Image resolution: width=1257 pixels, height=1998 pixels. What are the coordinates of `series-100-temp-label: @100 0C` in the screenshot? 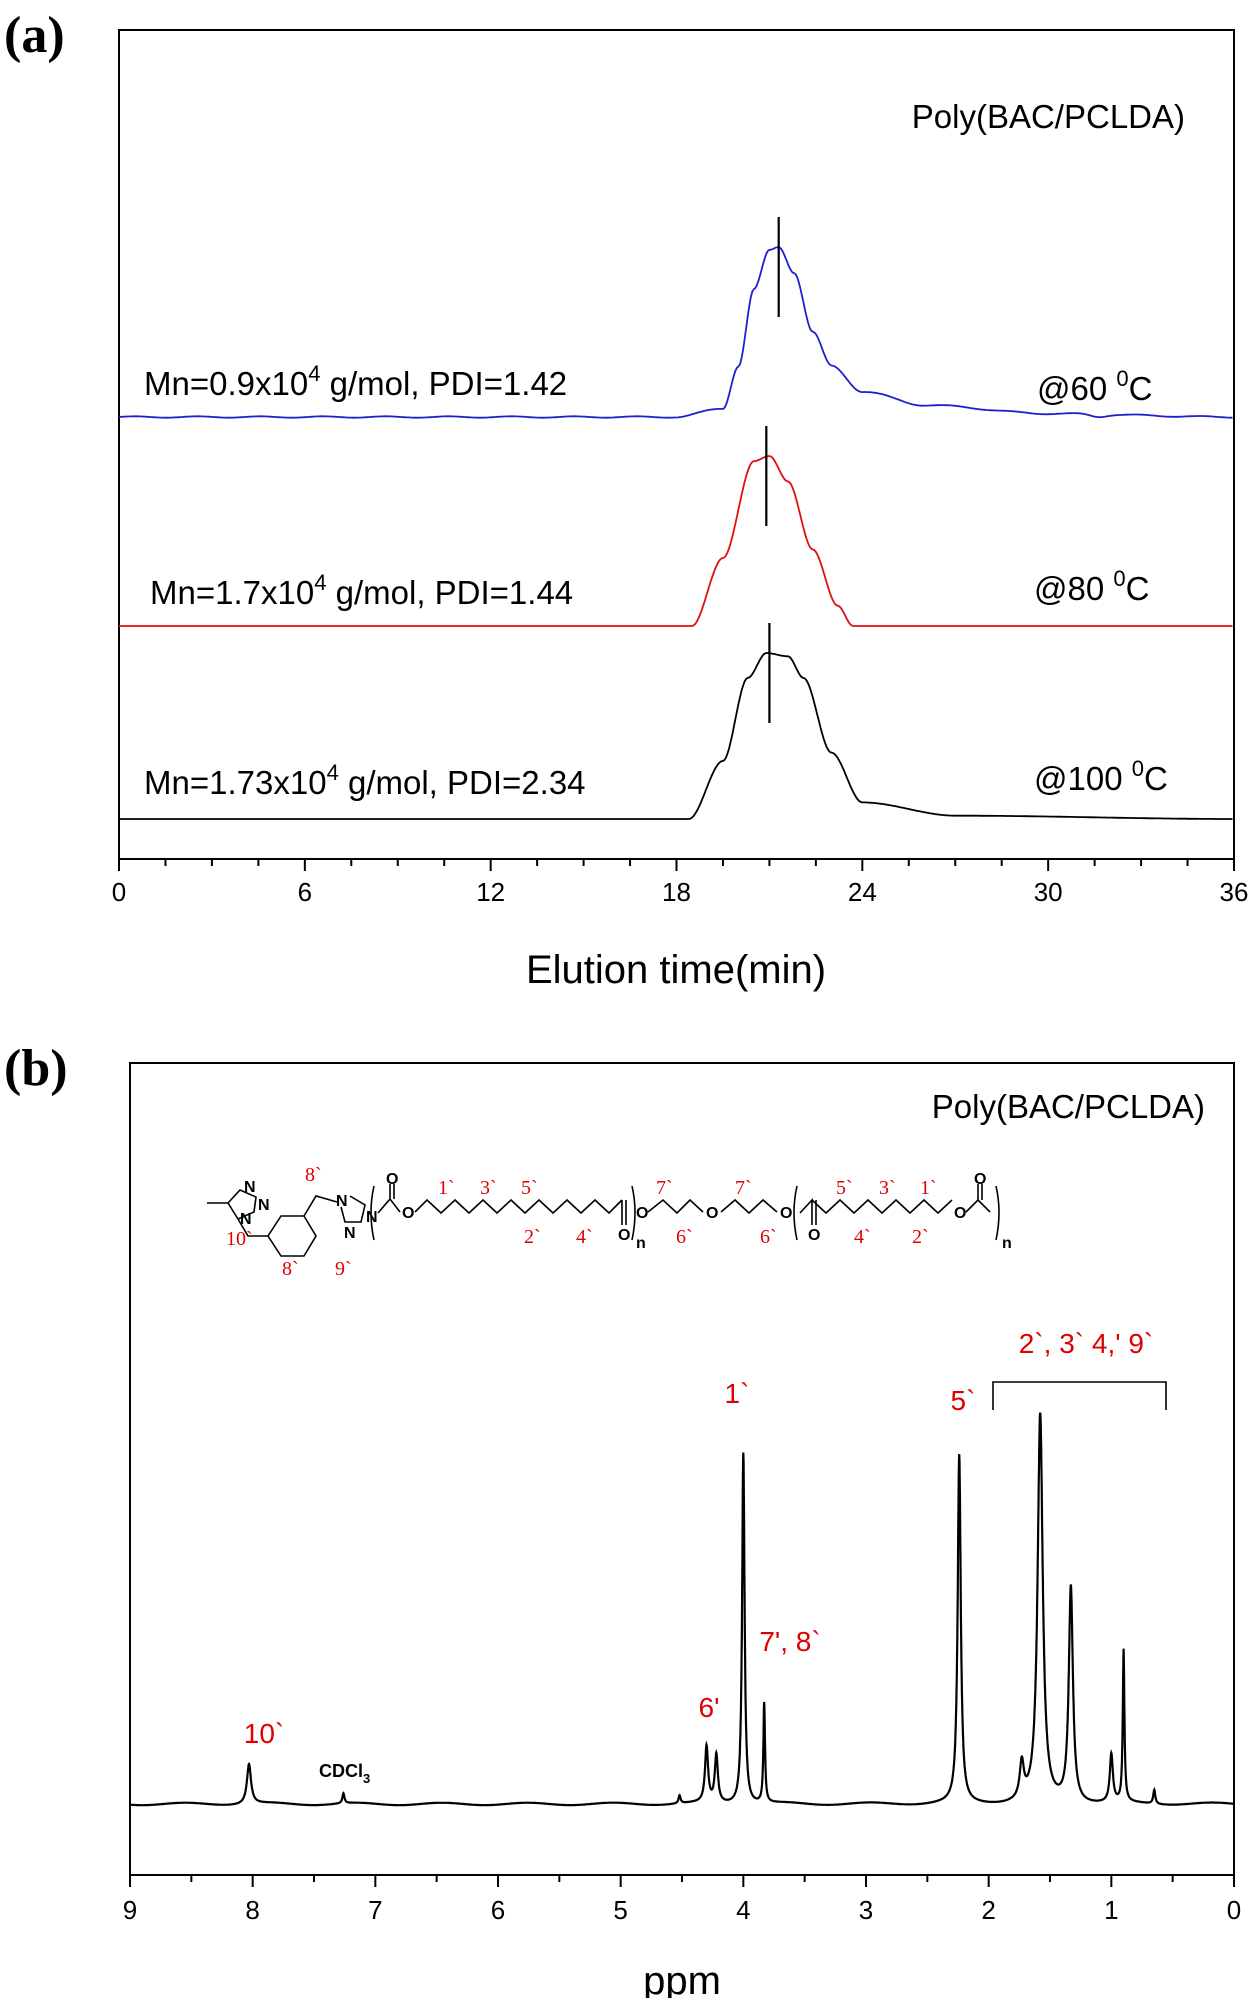 It's located at (1101, 776).